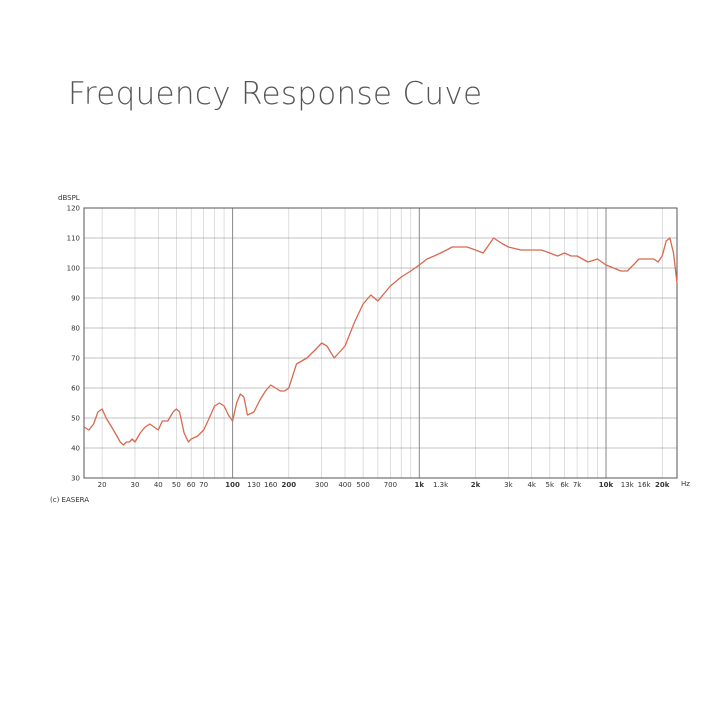  I want to click on x-tick-label: 16k, so click(645, 485).